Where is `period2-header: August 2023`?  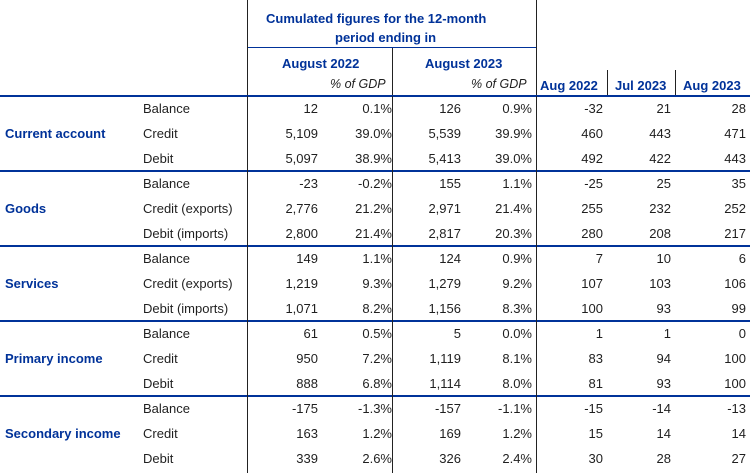 period2-header: August 2023 is located at coordinates (464, 63).